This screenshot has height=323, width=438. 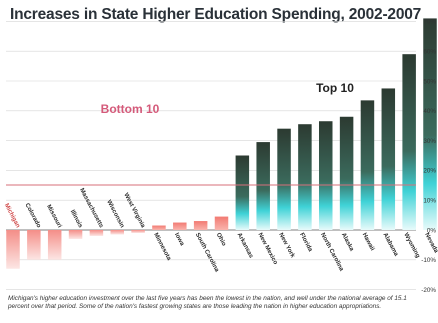 What do you see at coordinates (13, 249) in the screenshot?
I see `bar-michigan` at bounding box center [13, 249].